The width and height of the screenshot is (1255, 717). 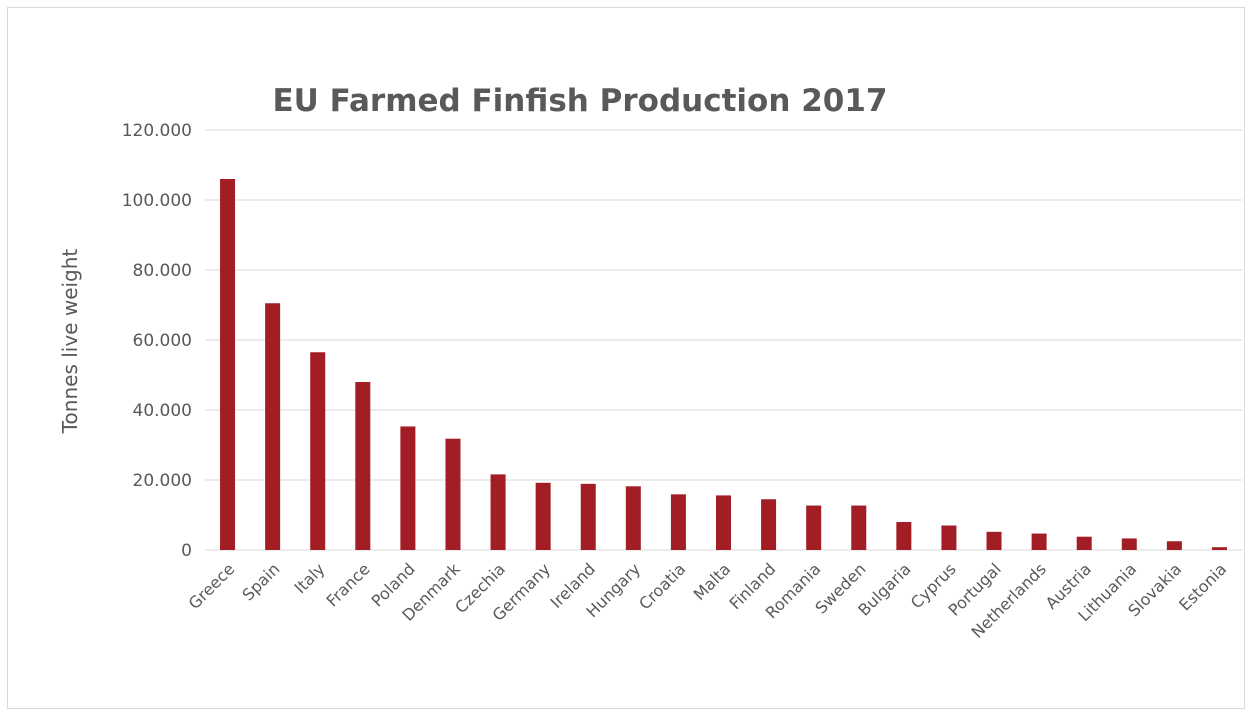 I want to click on y-tick-label: 120.000, so click(x=157, y=131).